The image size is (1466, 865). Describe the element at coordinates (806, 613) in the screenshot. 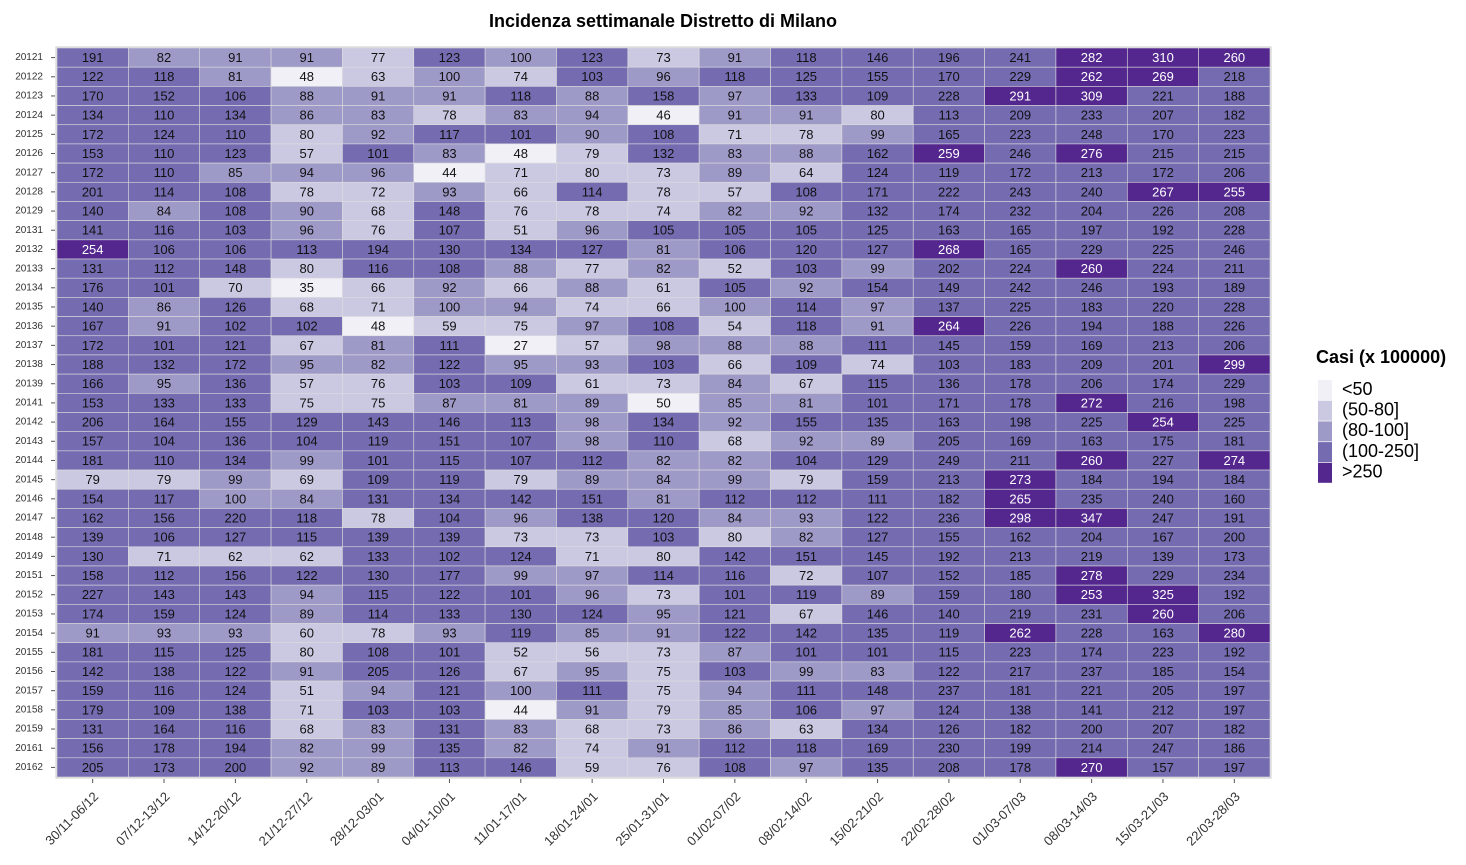

I see `cell-label: 67` at that location.